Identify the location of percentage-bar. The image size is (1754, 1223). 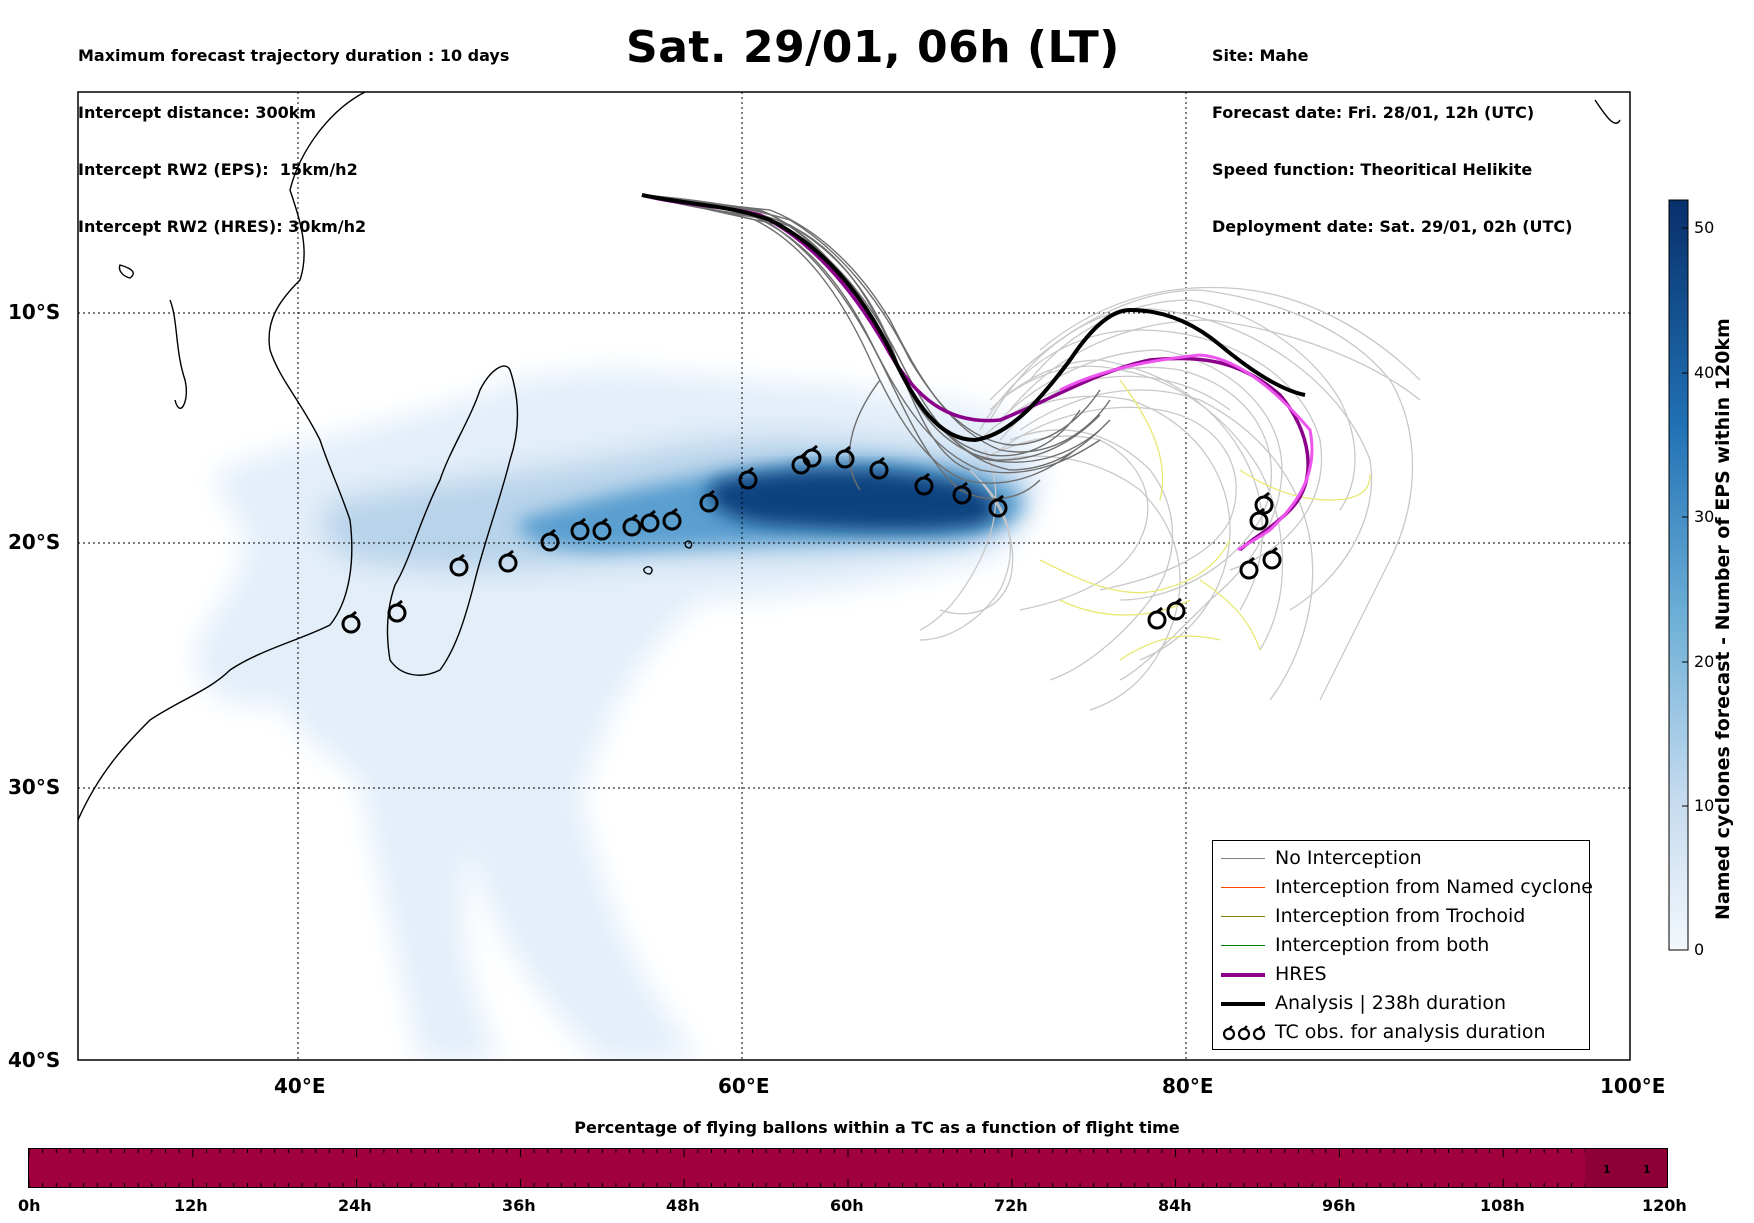
(848, 1168).